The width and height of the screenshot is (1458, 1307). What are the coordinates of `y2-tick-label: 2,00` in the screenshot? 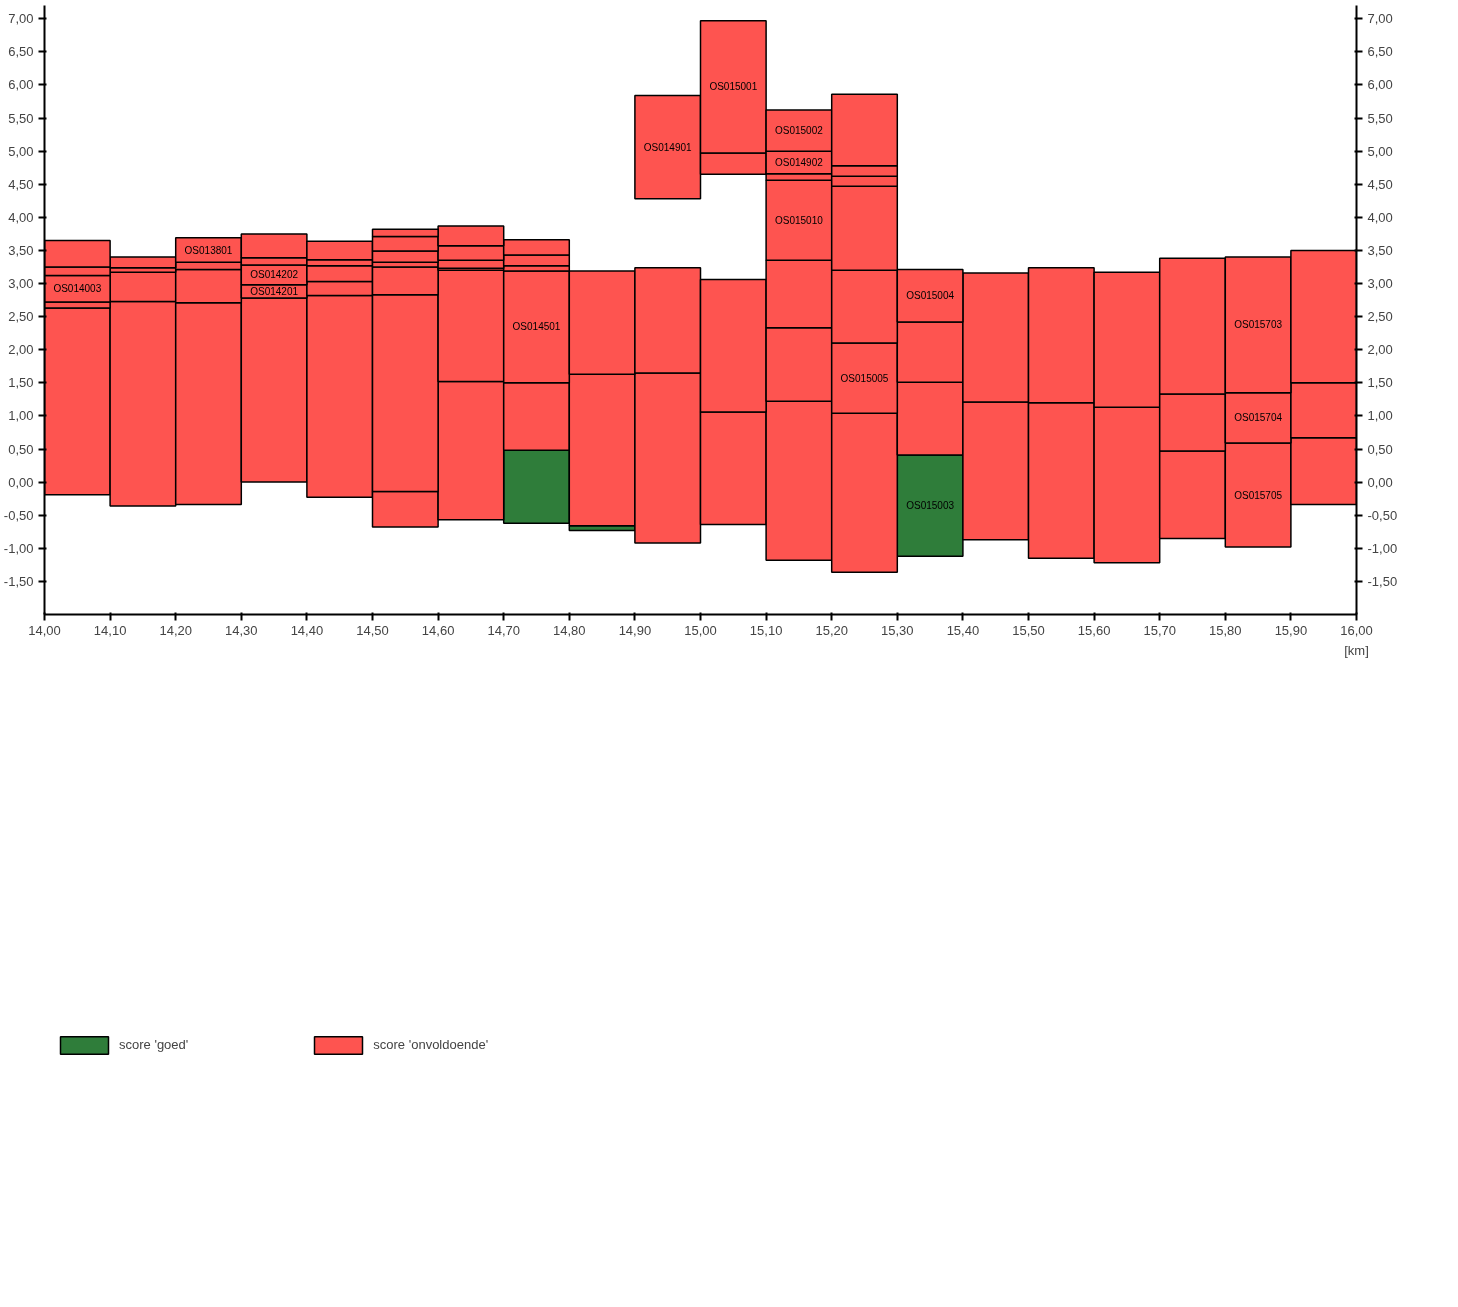 It's located at (1380, 350).